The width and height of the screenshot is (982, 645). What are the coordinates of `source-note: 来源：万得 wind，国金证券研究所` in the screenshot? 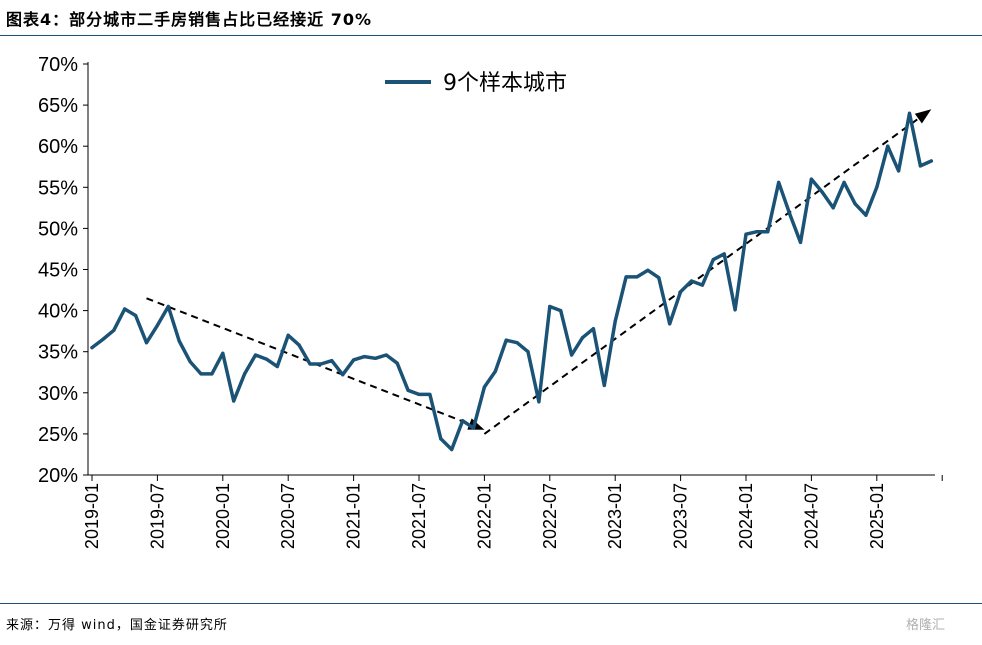 It's located at (117, 625).